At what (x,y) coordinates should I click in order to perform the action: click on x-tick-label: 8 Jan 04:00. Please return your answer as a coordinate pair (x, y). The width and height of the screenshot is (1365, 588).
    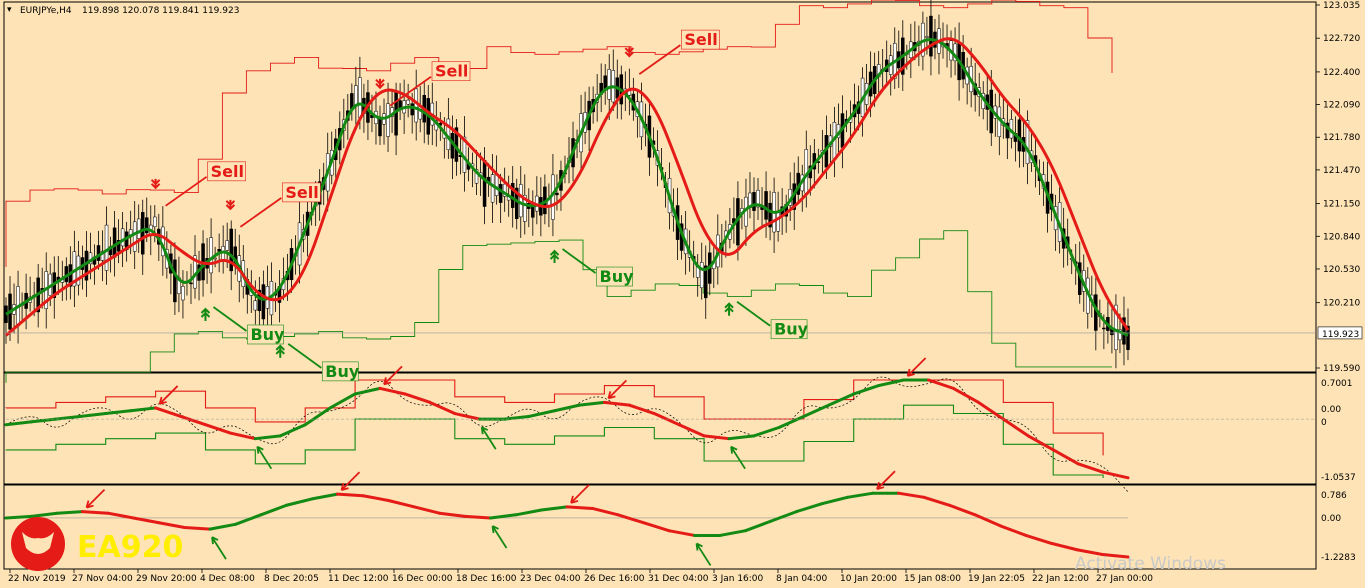
    Looking at the image, I should click on (802, 579).